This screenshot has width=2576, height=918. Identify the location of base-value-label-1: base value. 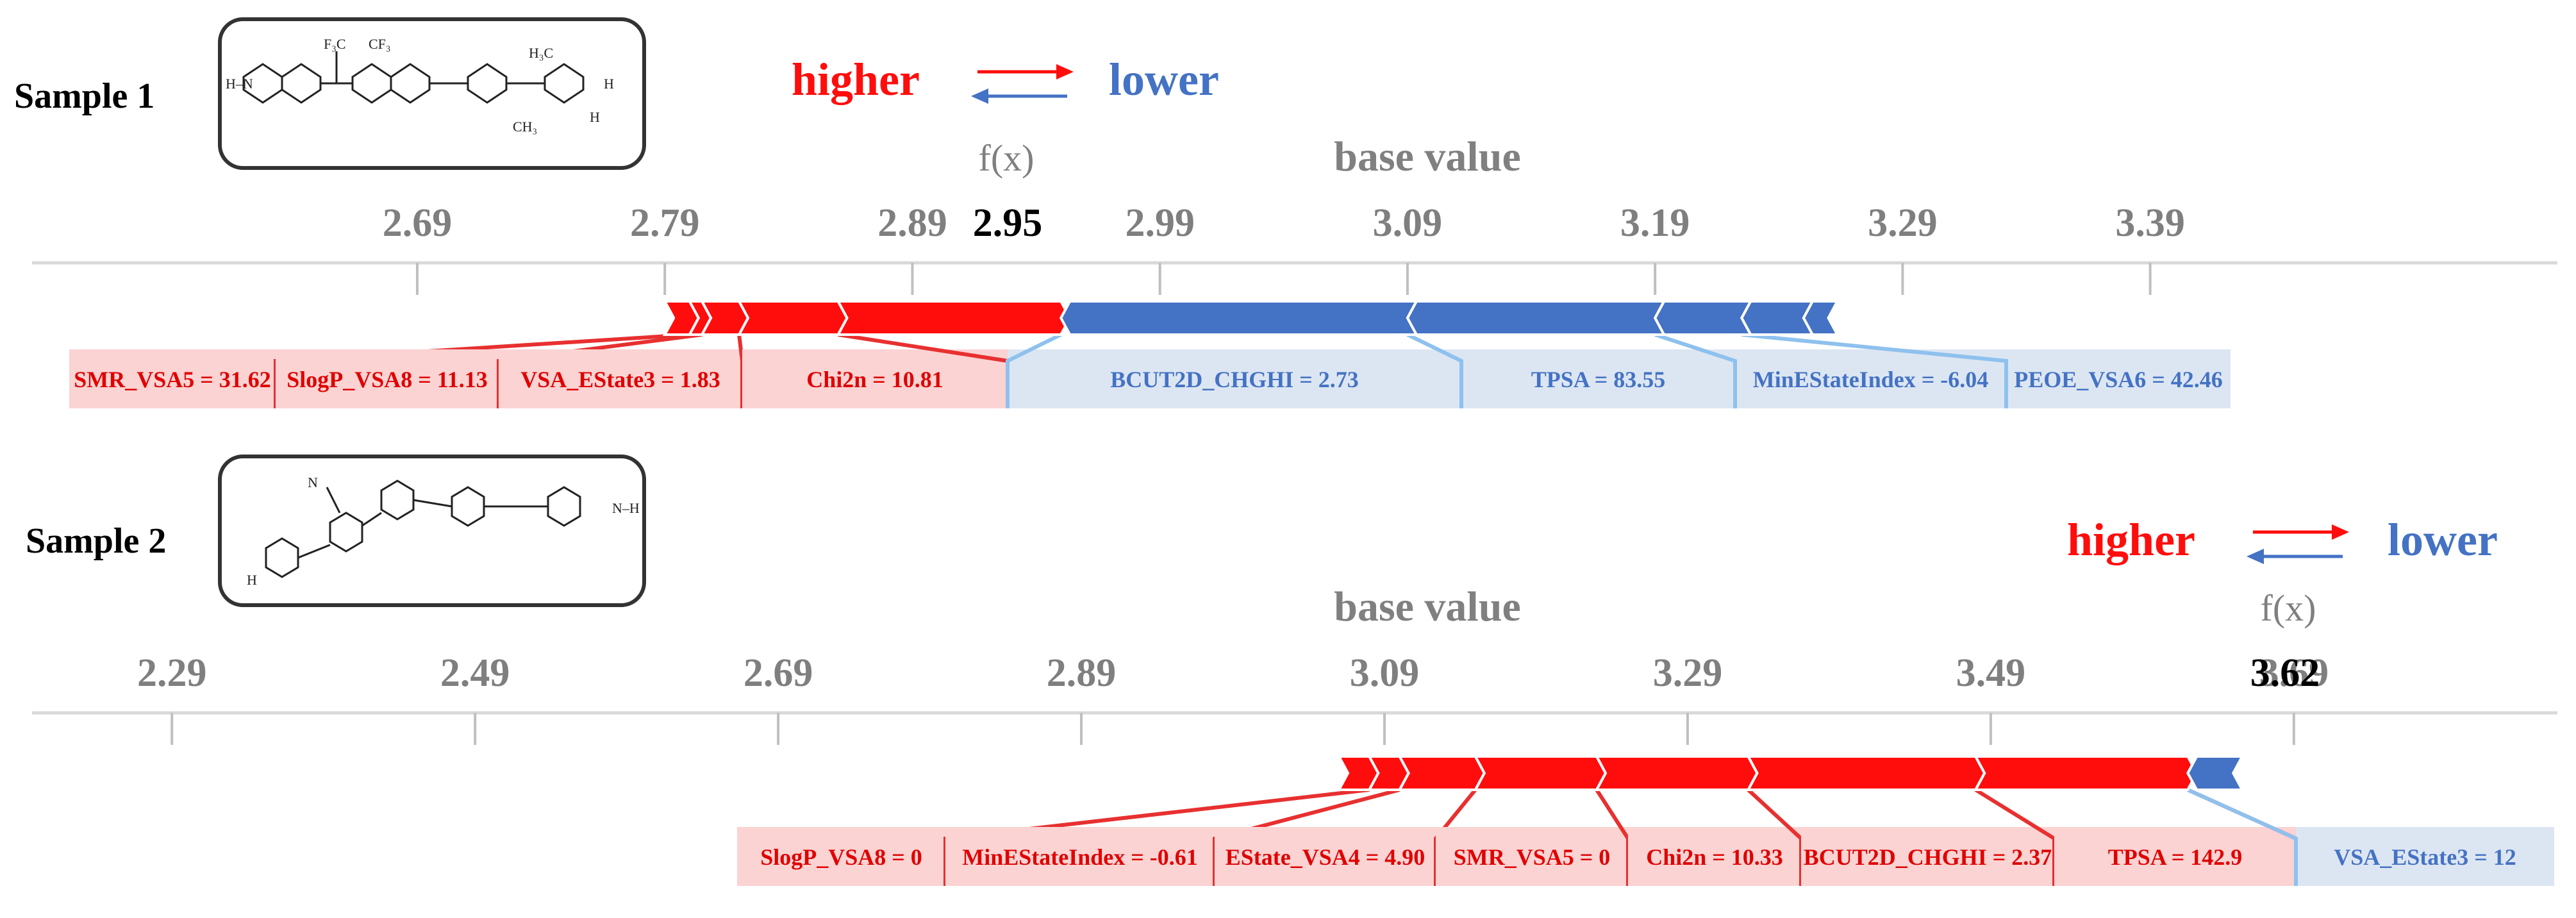
(1427, 156).